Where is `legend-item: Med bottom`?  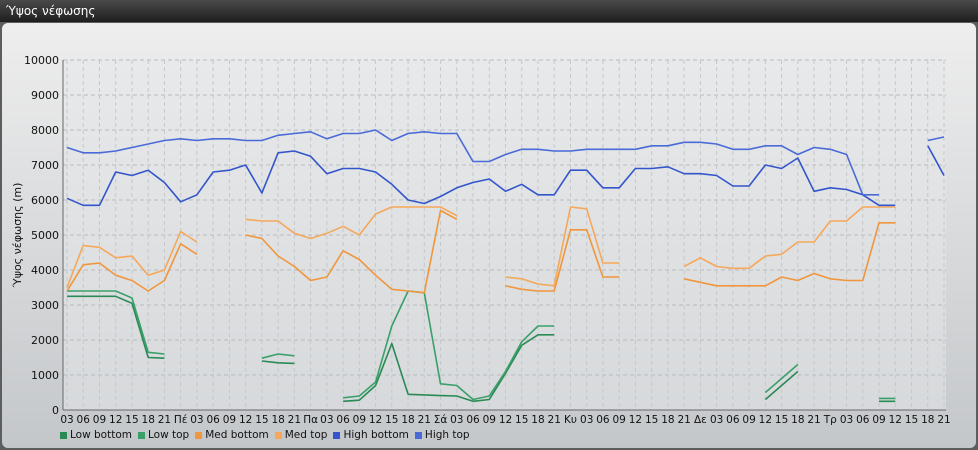
legend-item: Med bottom is located at coordinates (232, 435).